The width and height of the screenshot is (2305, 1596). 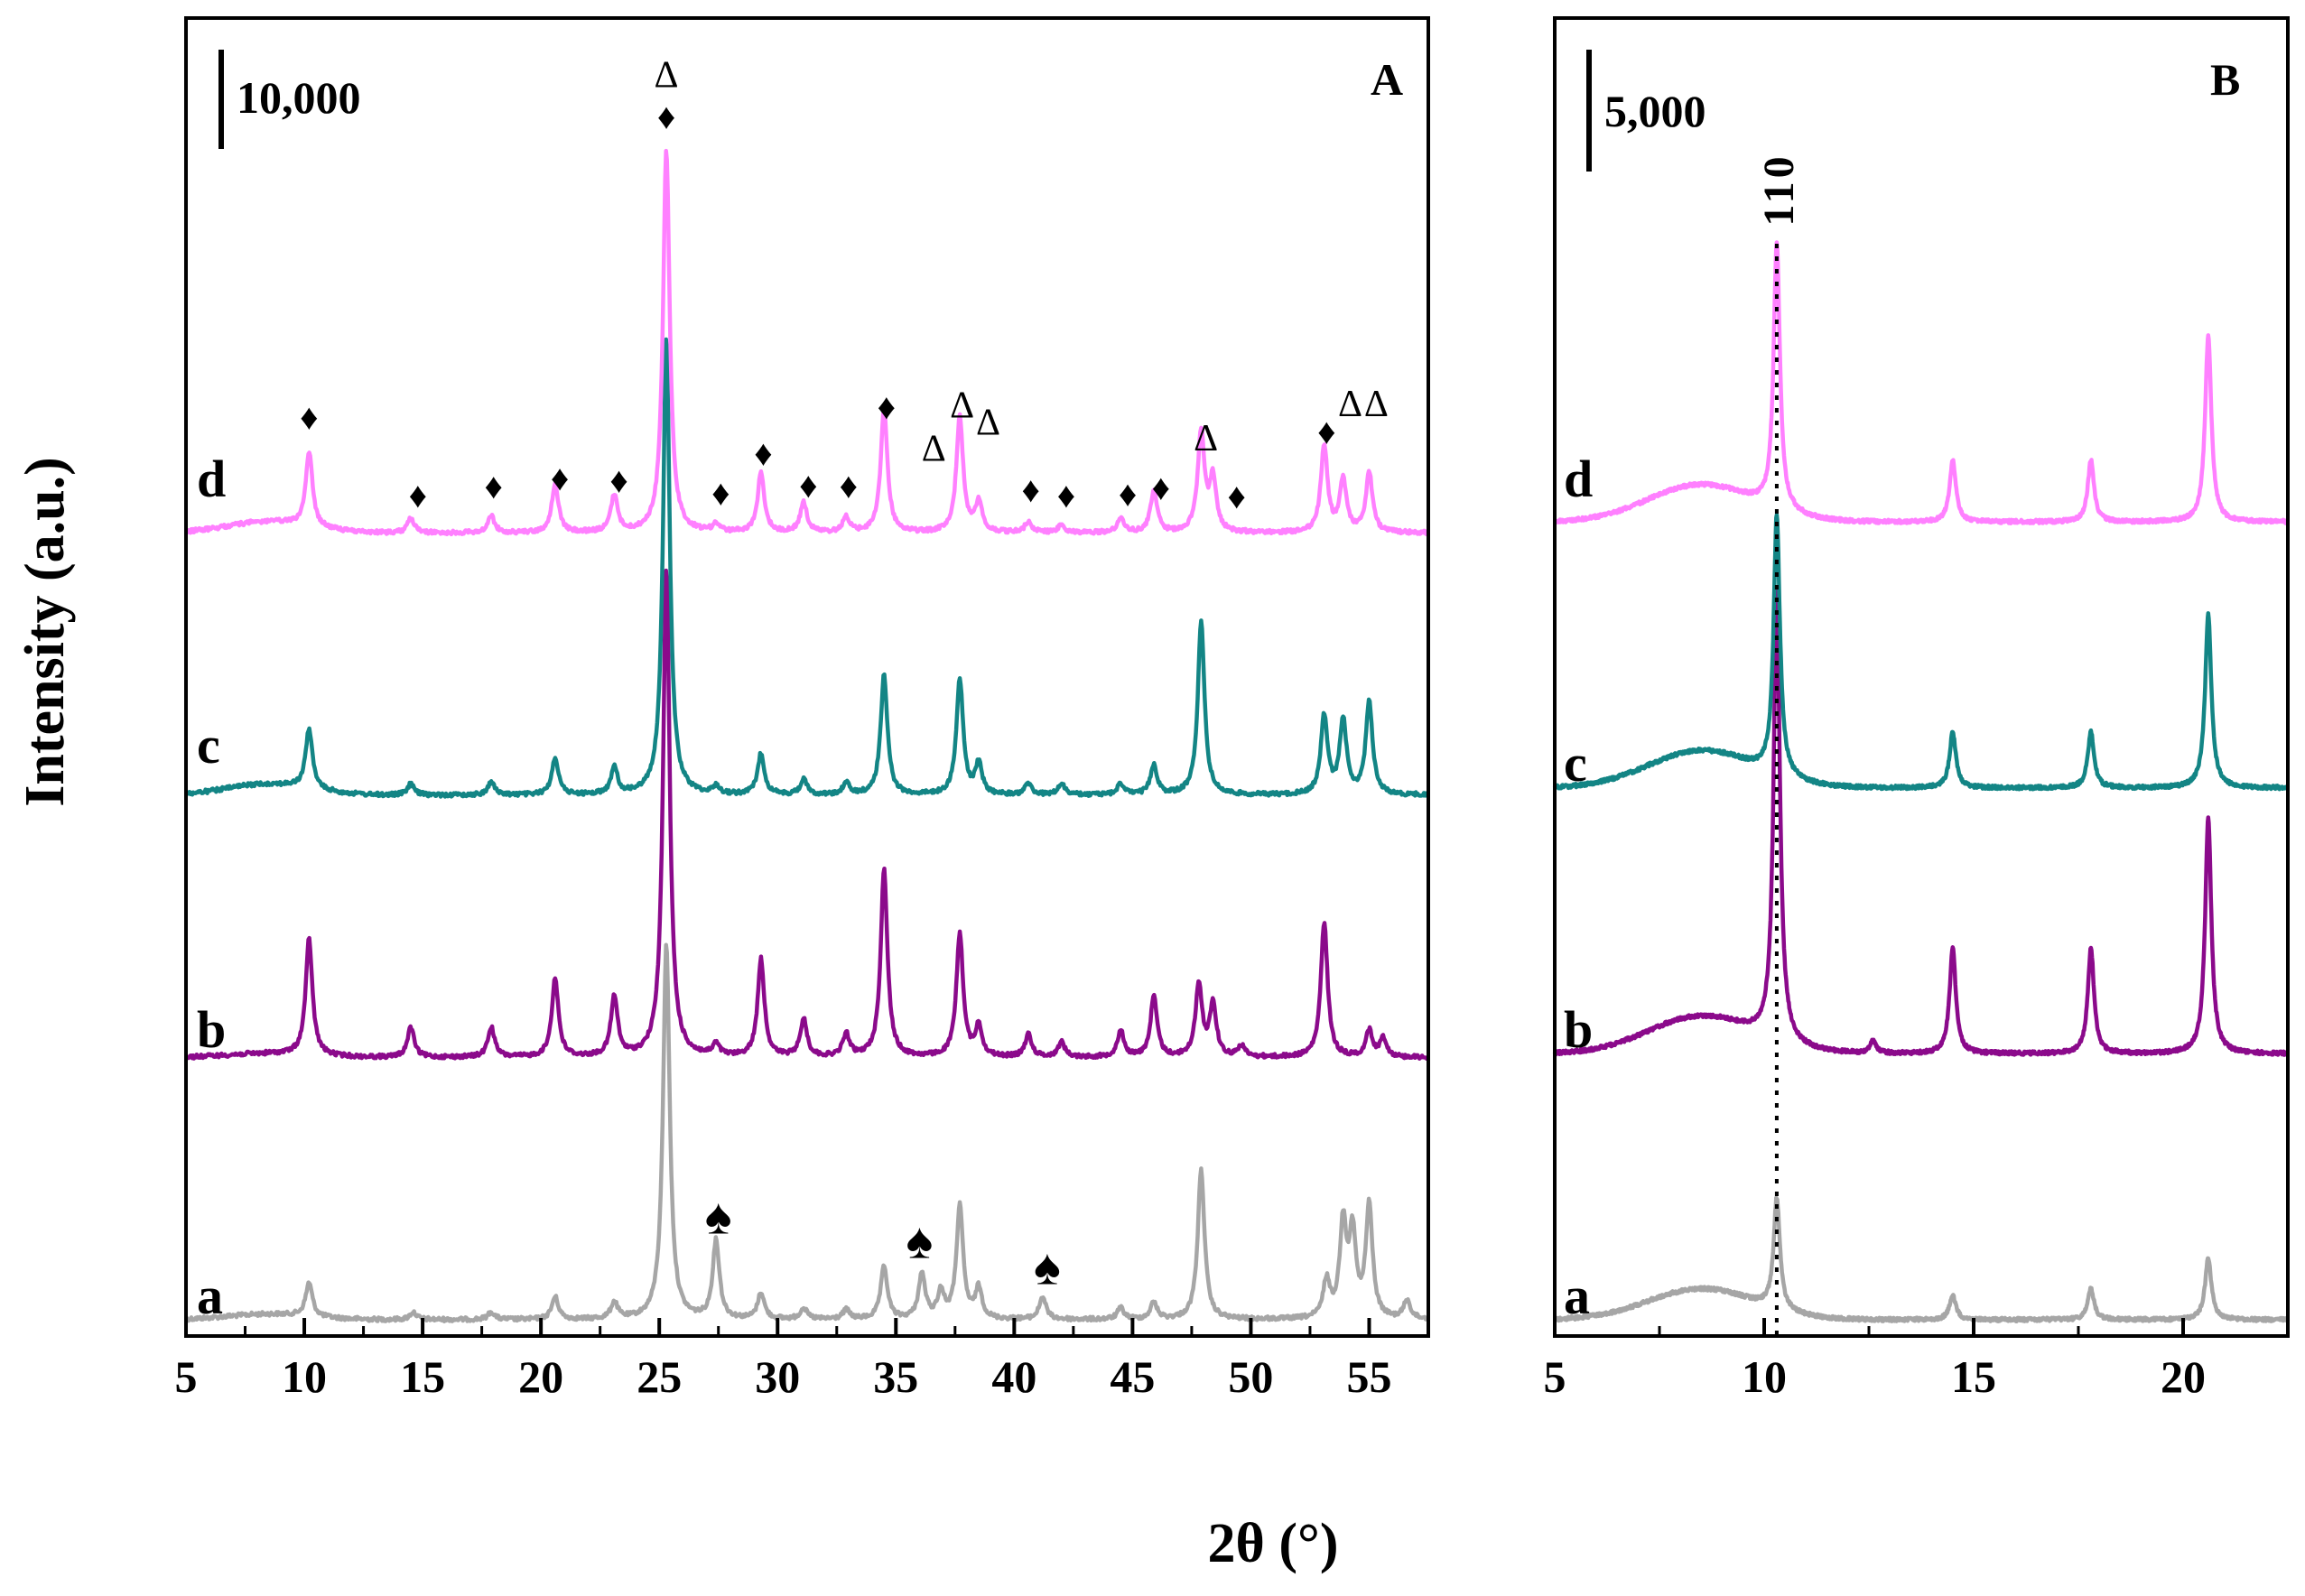 What do you see at coordinates (1875, 1360) in the screenshot?
I see `panel-b-x-axis: 5 10 15 20` at bounding box center [1875, 1360].